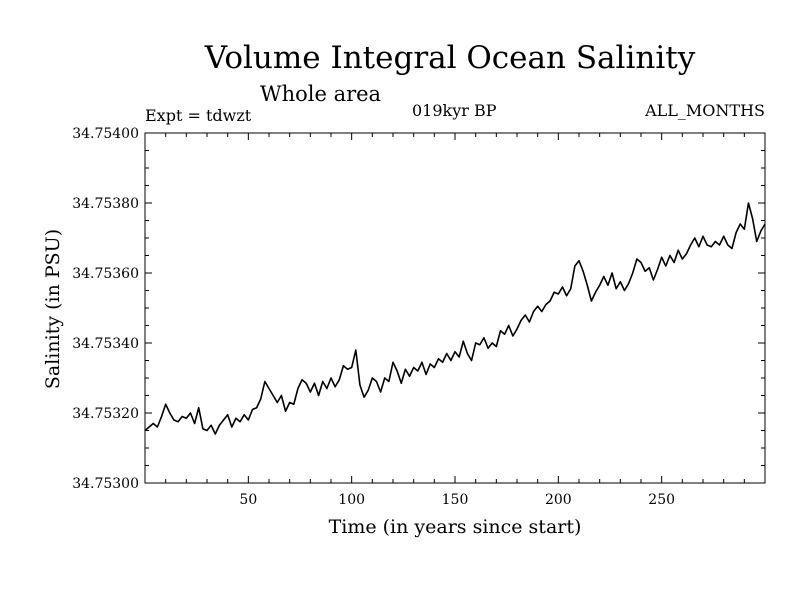  I want to click on y-tick-label: 34.75300, so click(105, 484).